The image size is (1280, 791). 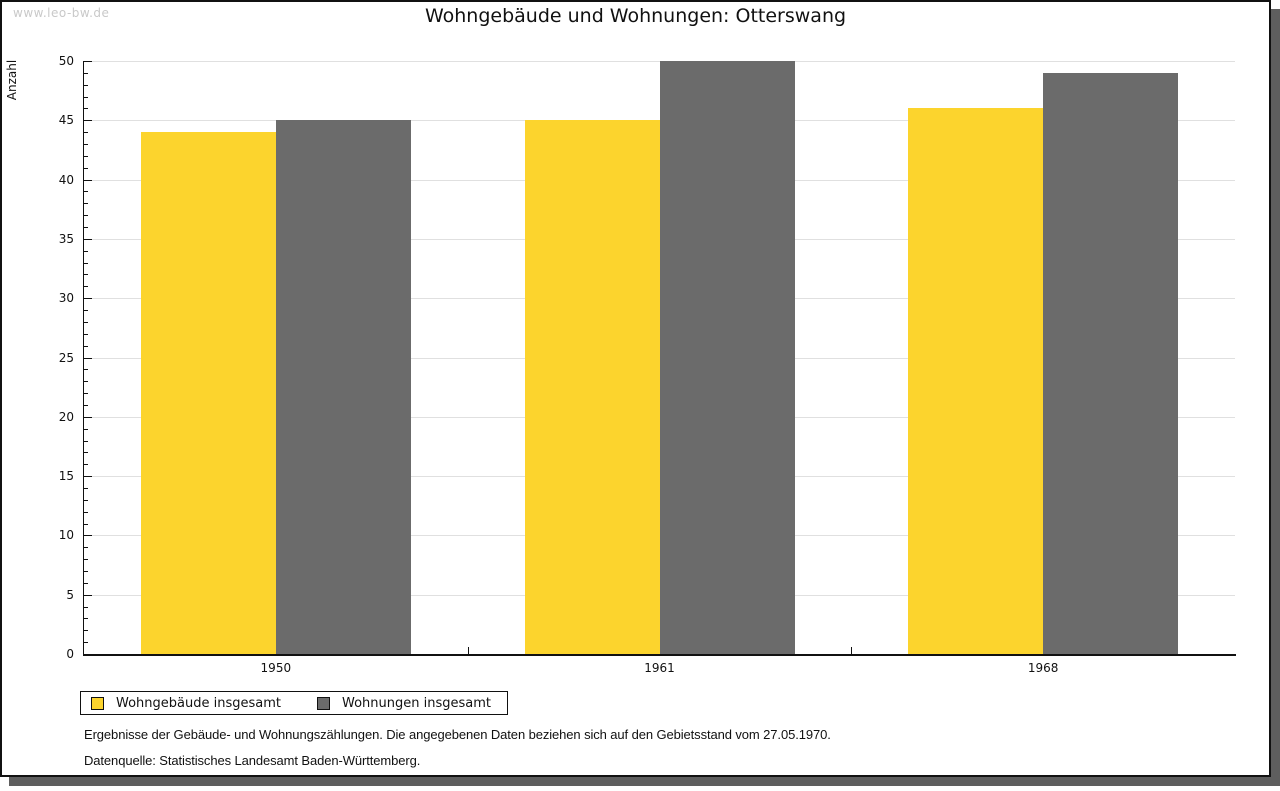 What do you see at coordinates (66, 238) in the screenshot?
I see `y-tick-label-35: 35` at bounding box center [66, 238].